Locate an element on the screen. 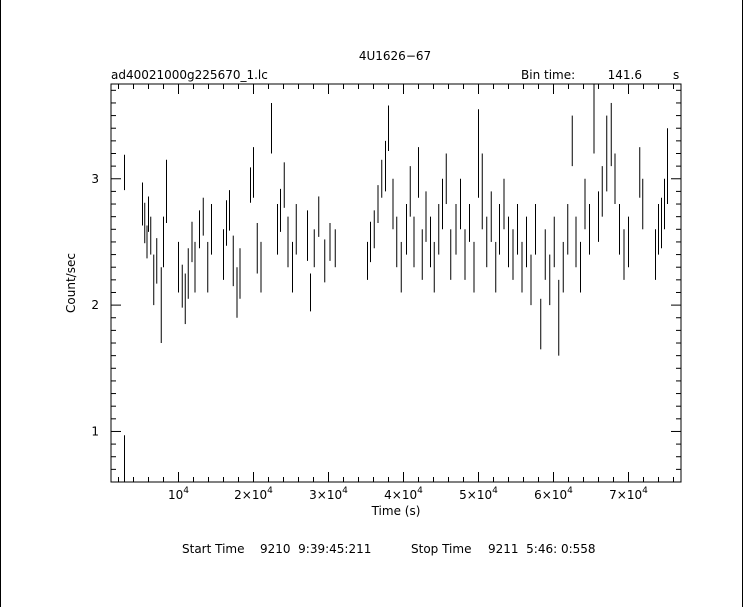  x-tick-label: 5×10⁴ is located at coordinates (478, 494).